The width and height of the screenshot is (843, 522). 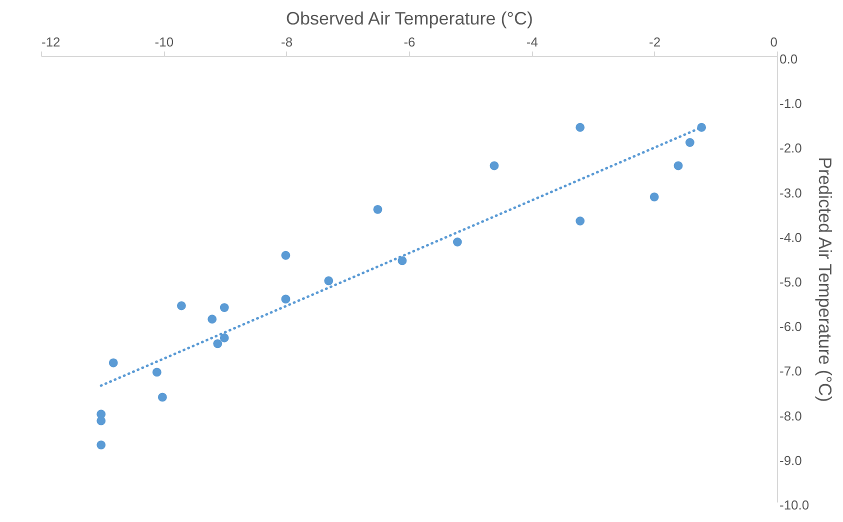 What do you see at coordinates (791, 460) in the screenshot?
I see `y-tick-label: -9.0` at bounding box center [791, 460].